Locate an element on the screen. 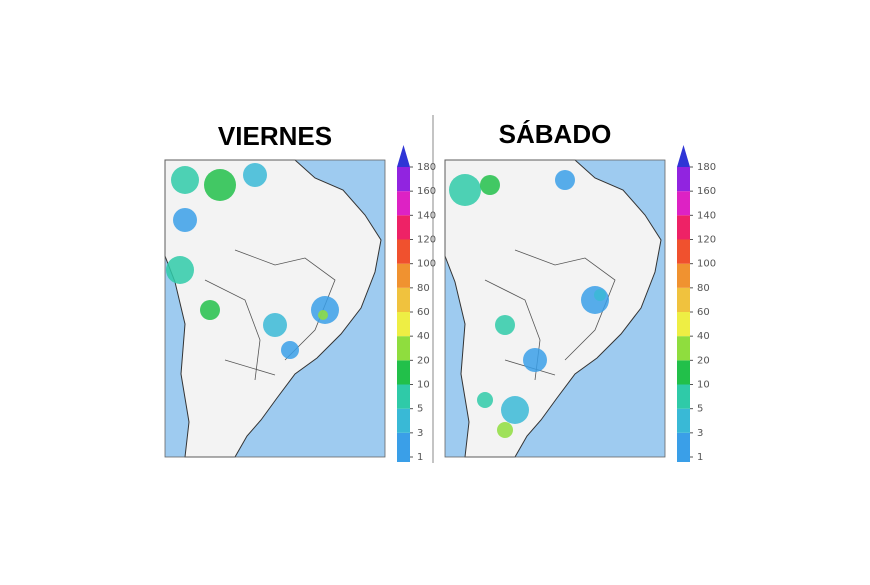  panel-title: SÁBADO is located at coordinates (555, 134).